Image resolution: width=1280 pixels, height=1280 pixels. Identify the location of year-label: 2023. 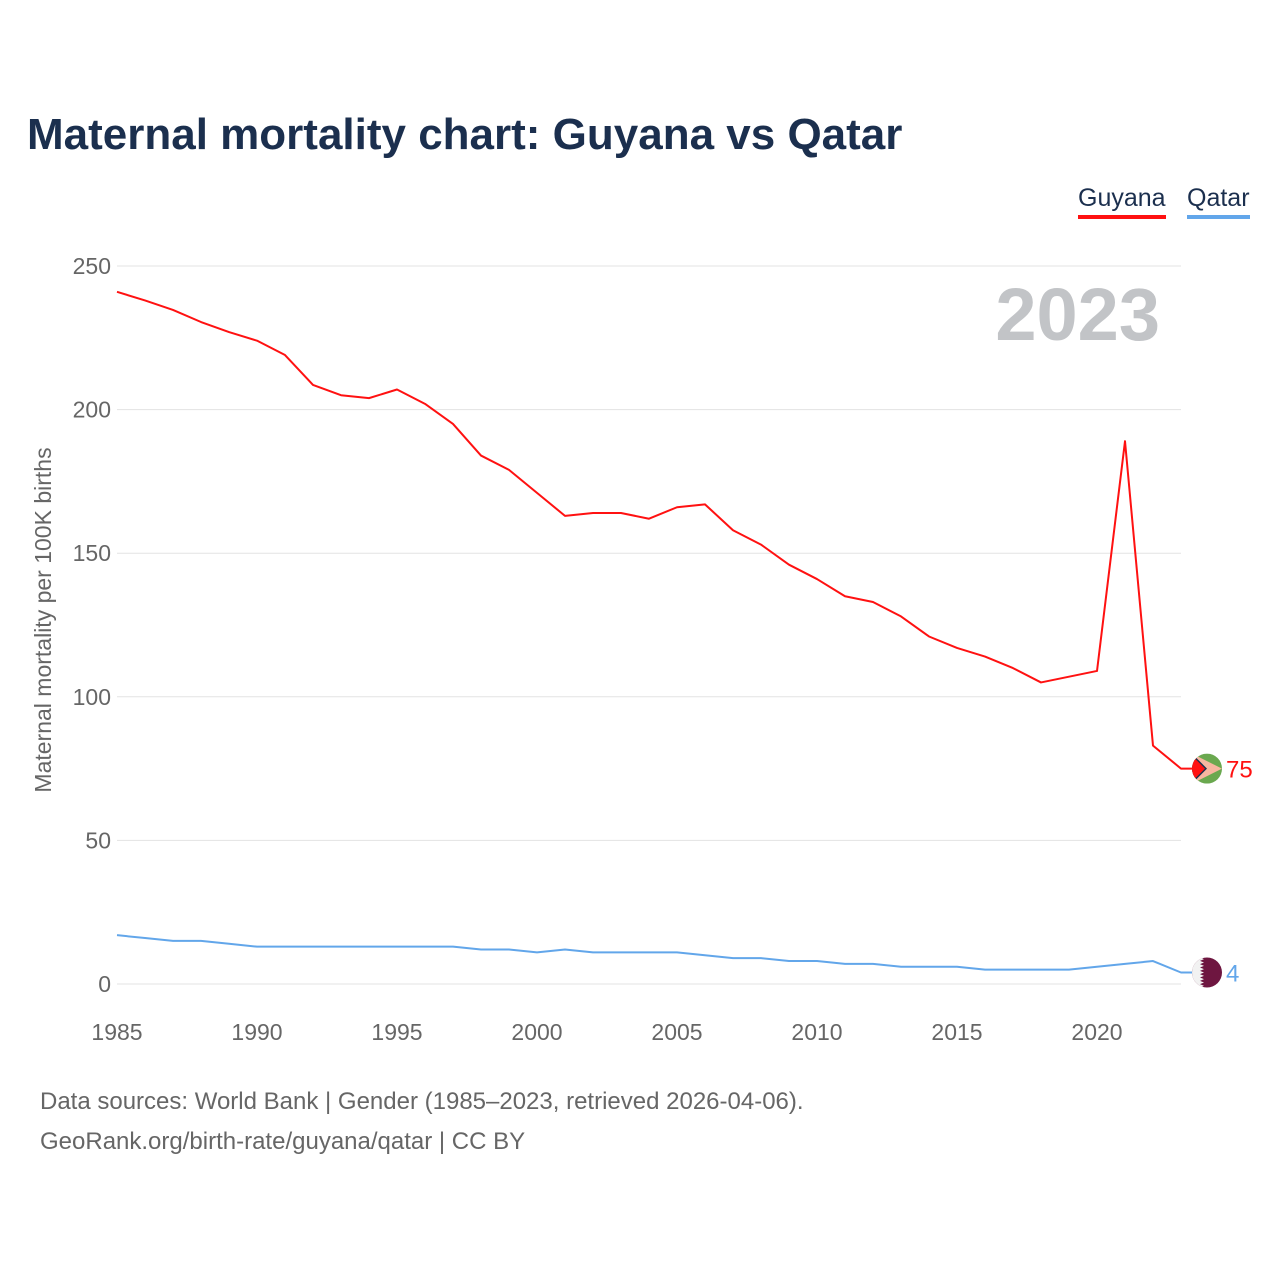
(1077, 314).